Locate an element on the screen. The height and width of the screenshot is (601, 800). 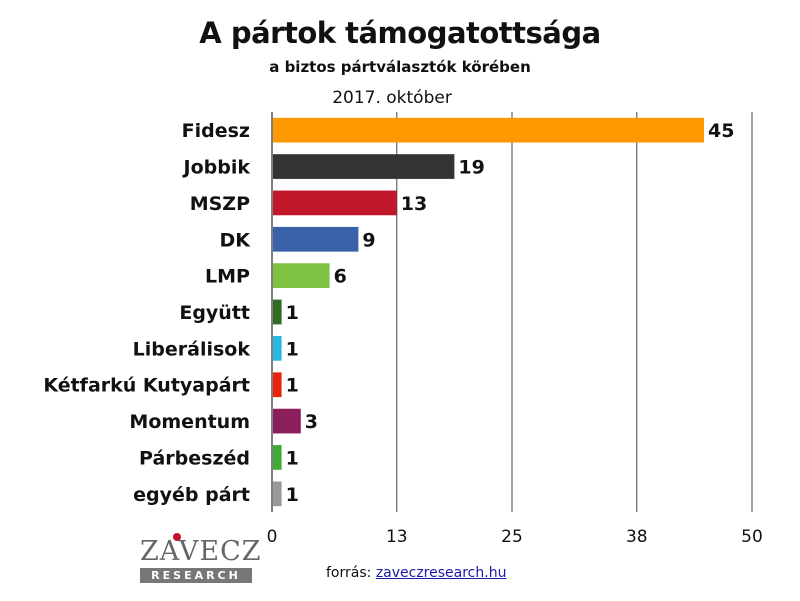
category-label: Együtt is located at coordinates (214, 313).